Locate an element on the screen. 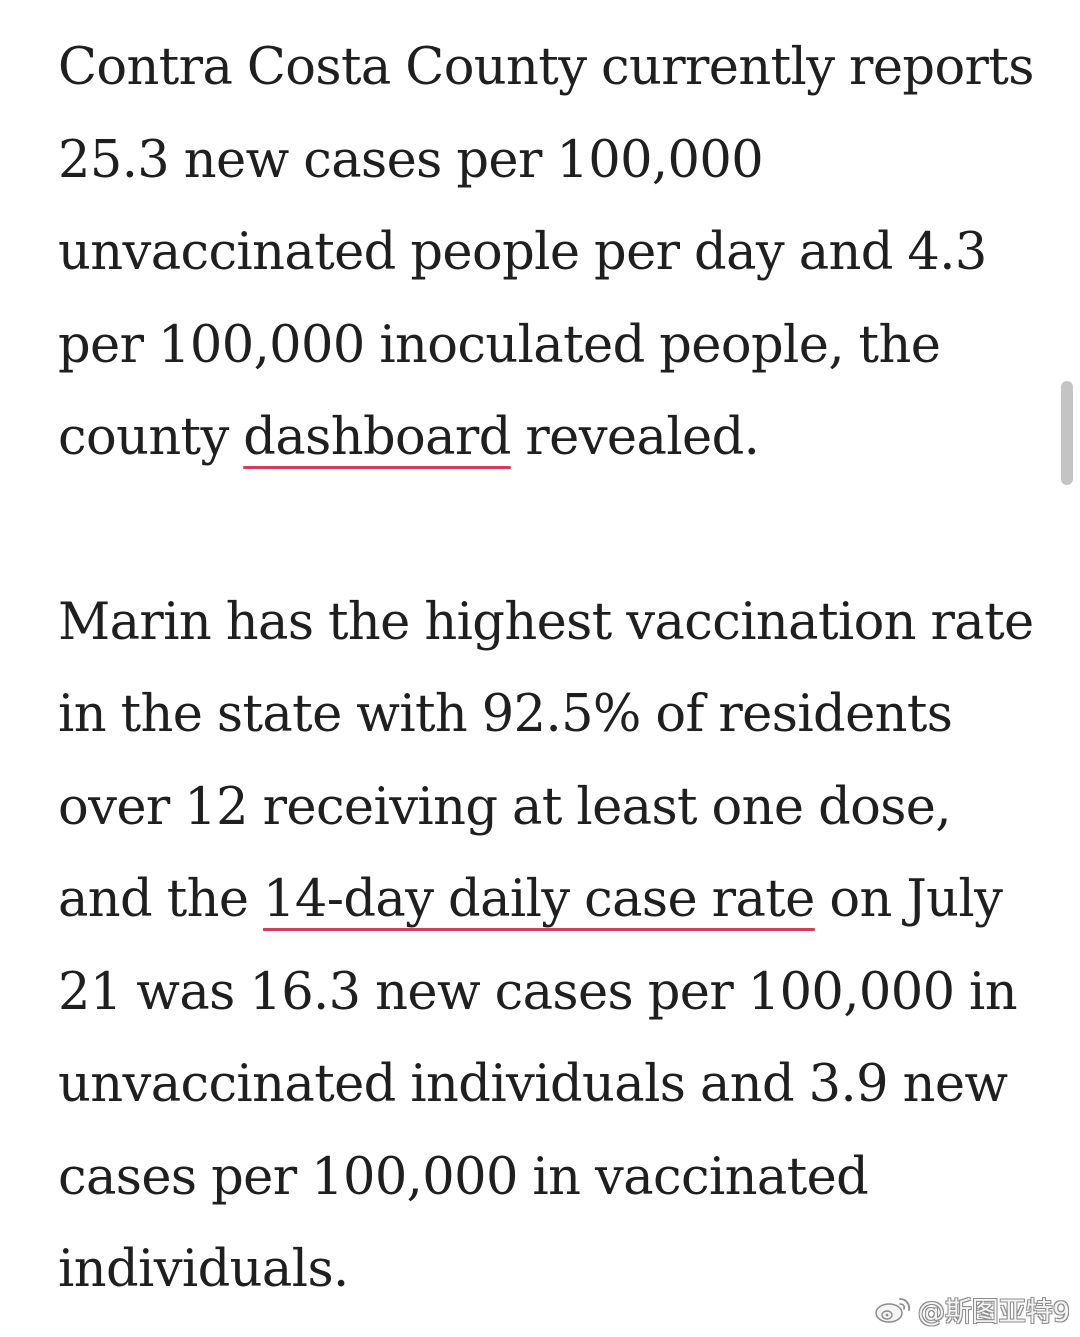  dashboard-link: dashboard is located at coordinates (377, 437).